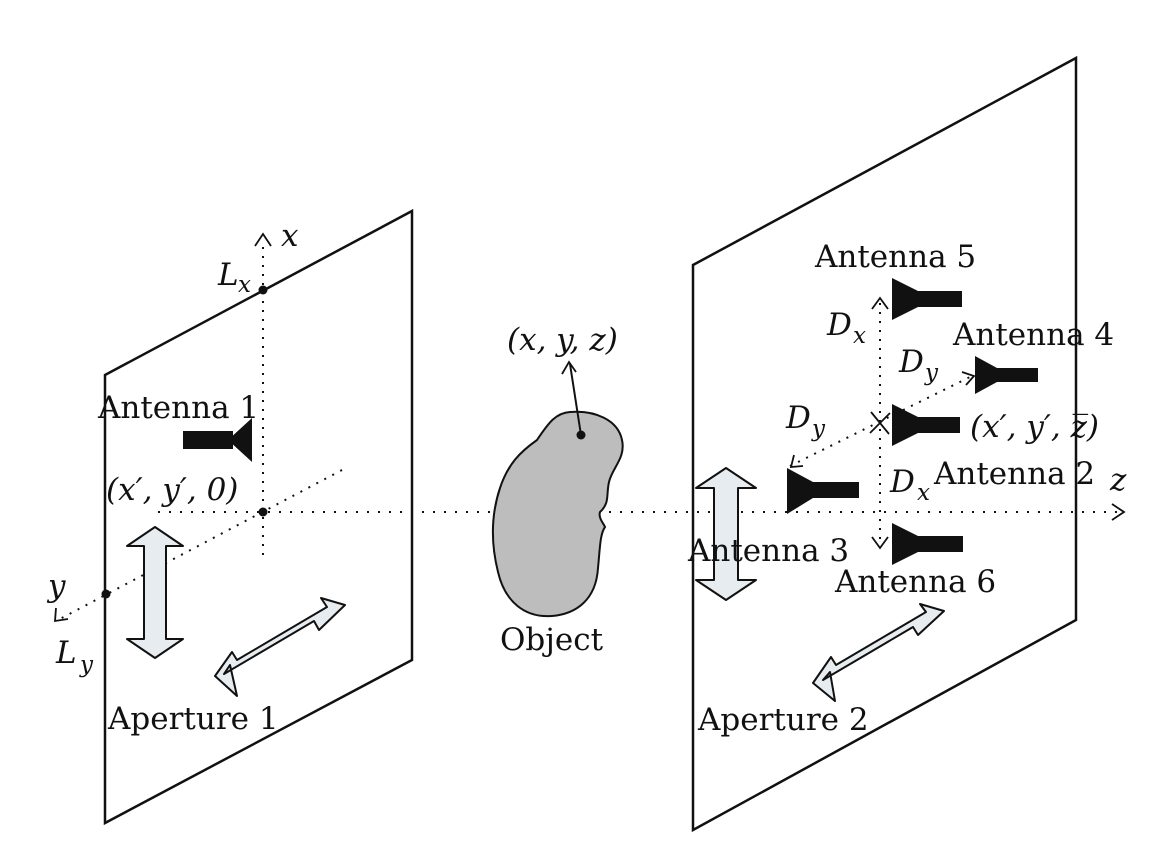  Describe the element at coordinates (926, 425) in the screenshot. I see `antenna-center-icon` at that location.